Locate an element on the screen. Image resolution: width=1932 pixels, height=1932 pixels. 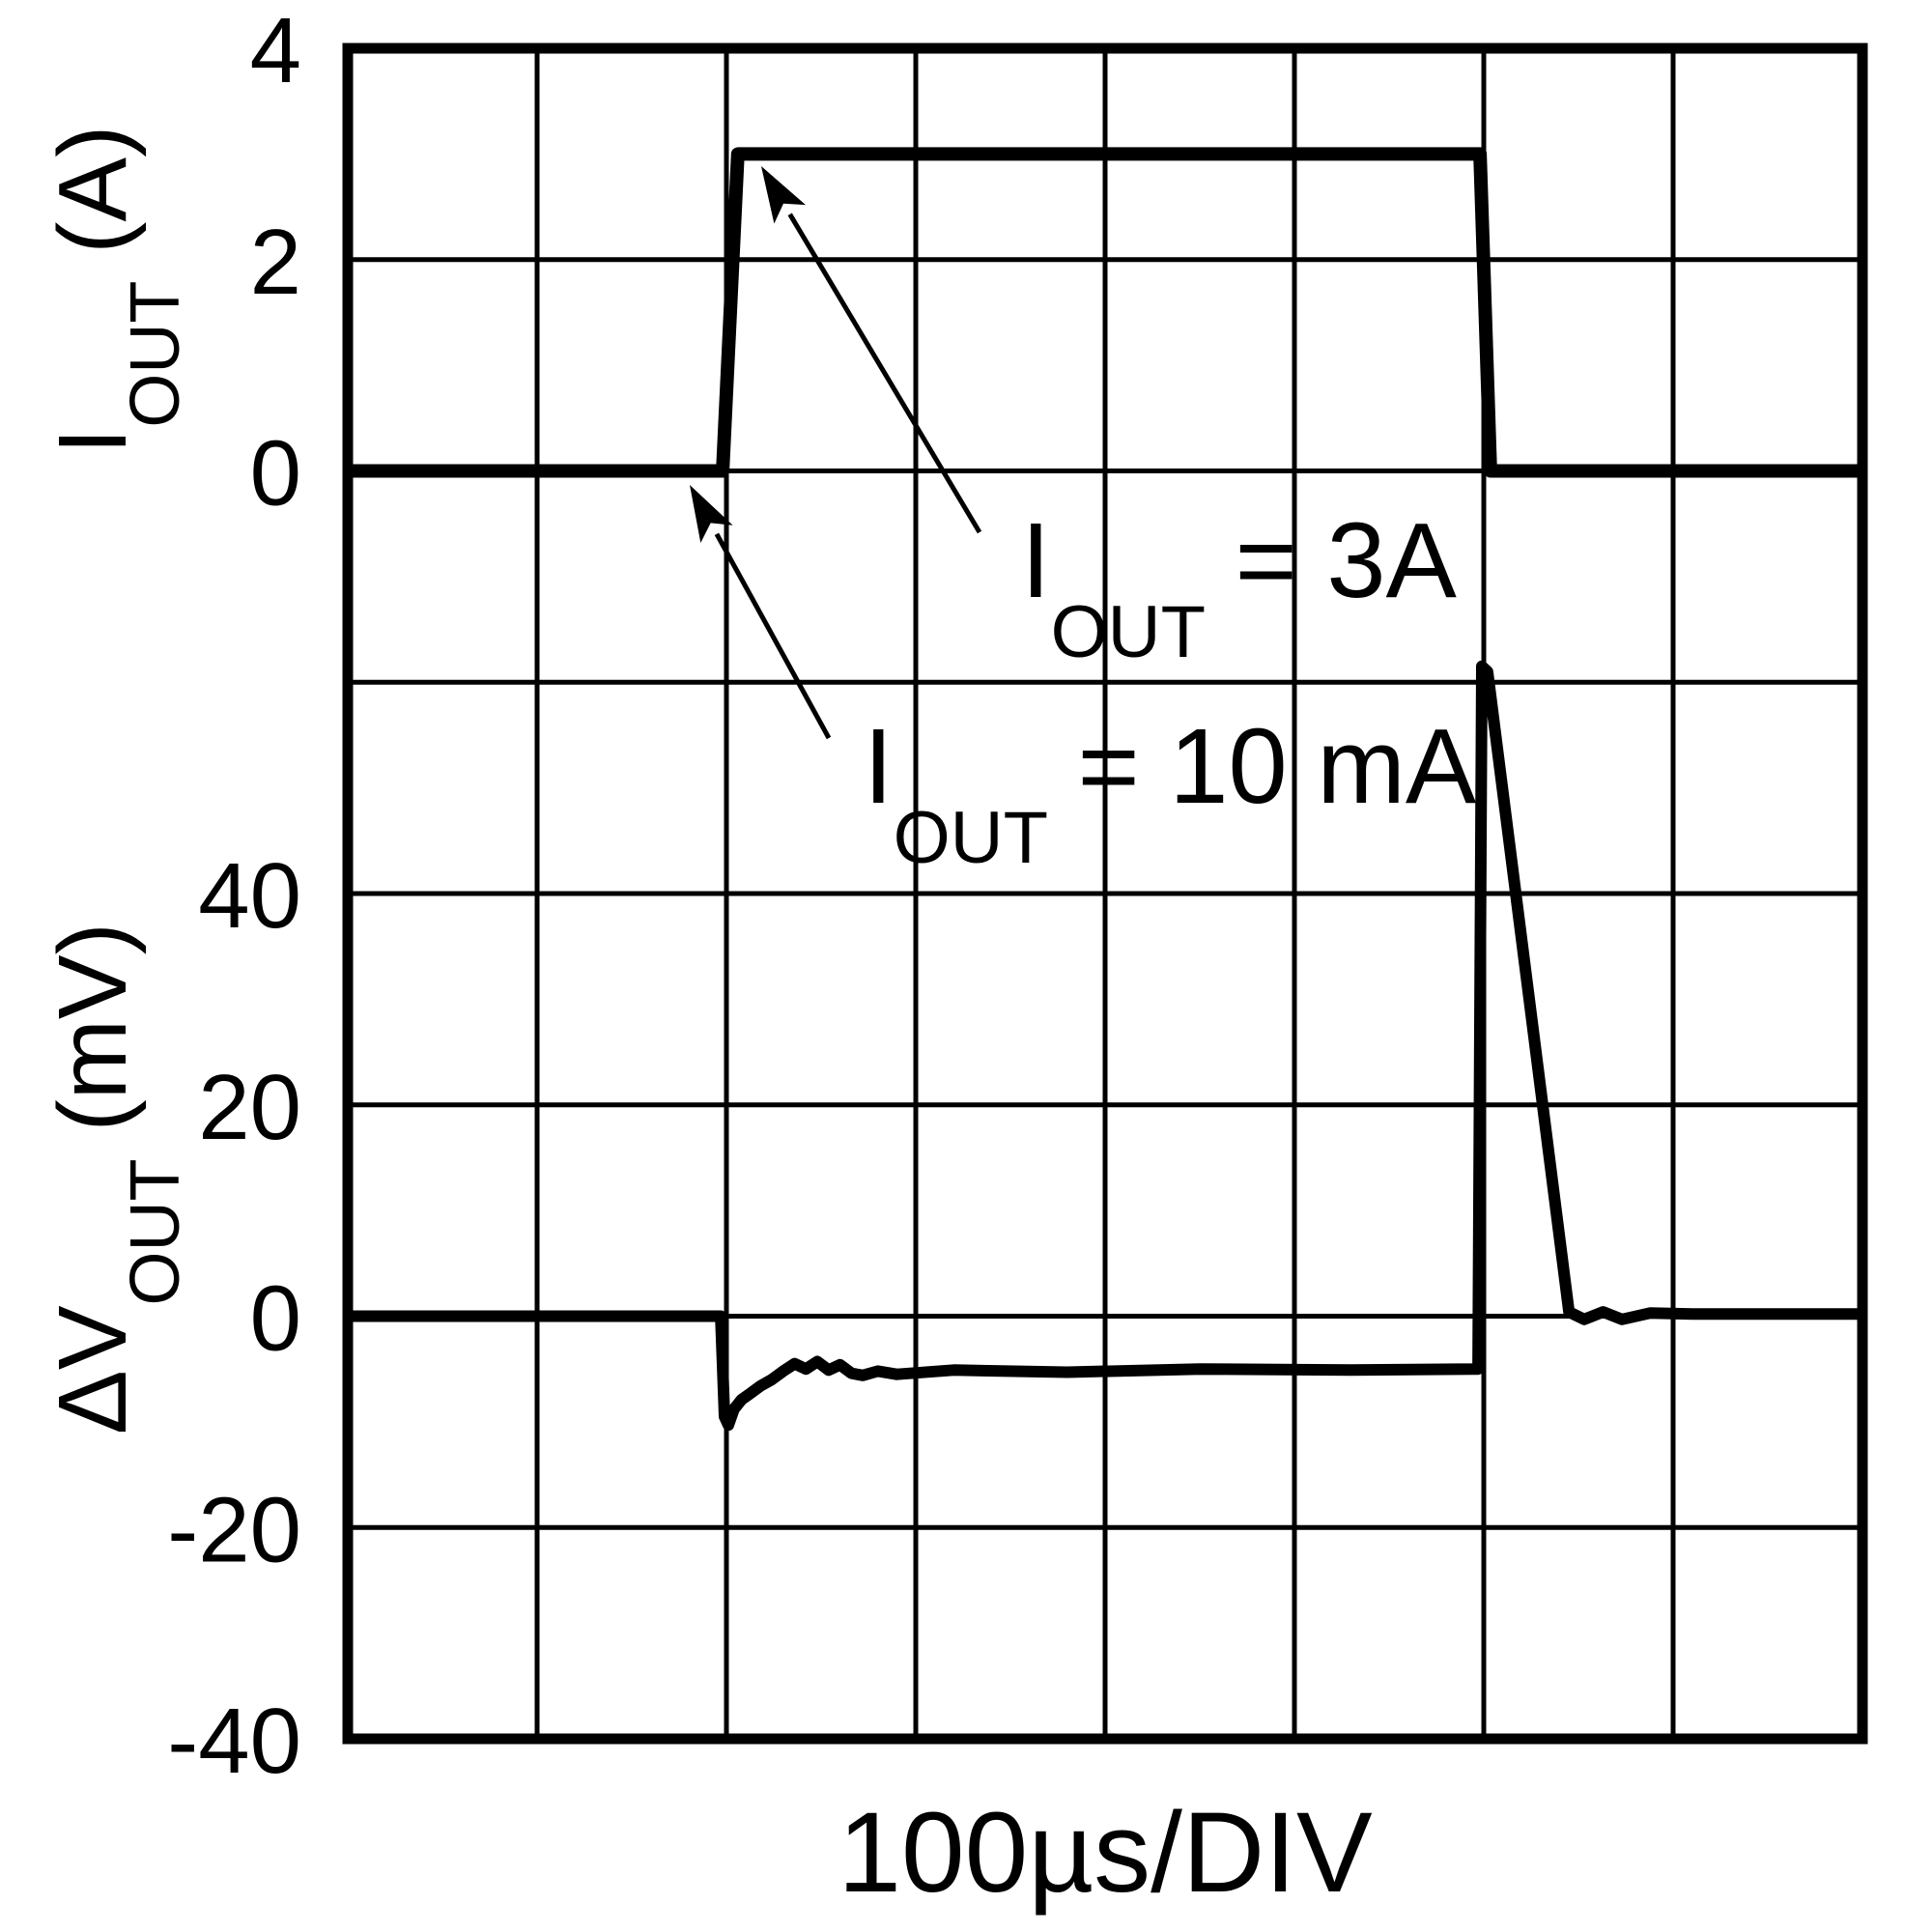
y-axis-labels: IOUT (A) ΔVOUT (mV) is located at coordinates (116, 780).